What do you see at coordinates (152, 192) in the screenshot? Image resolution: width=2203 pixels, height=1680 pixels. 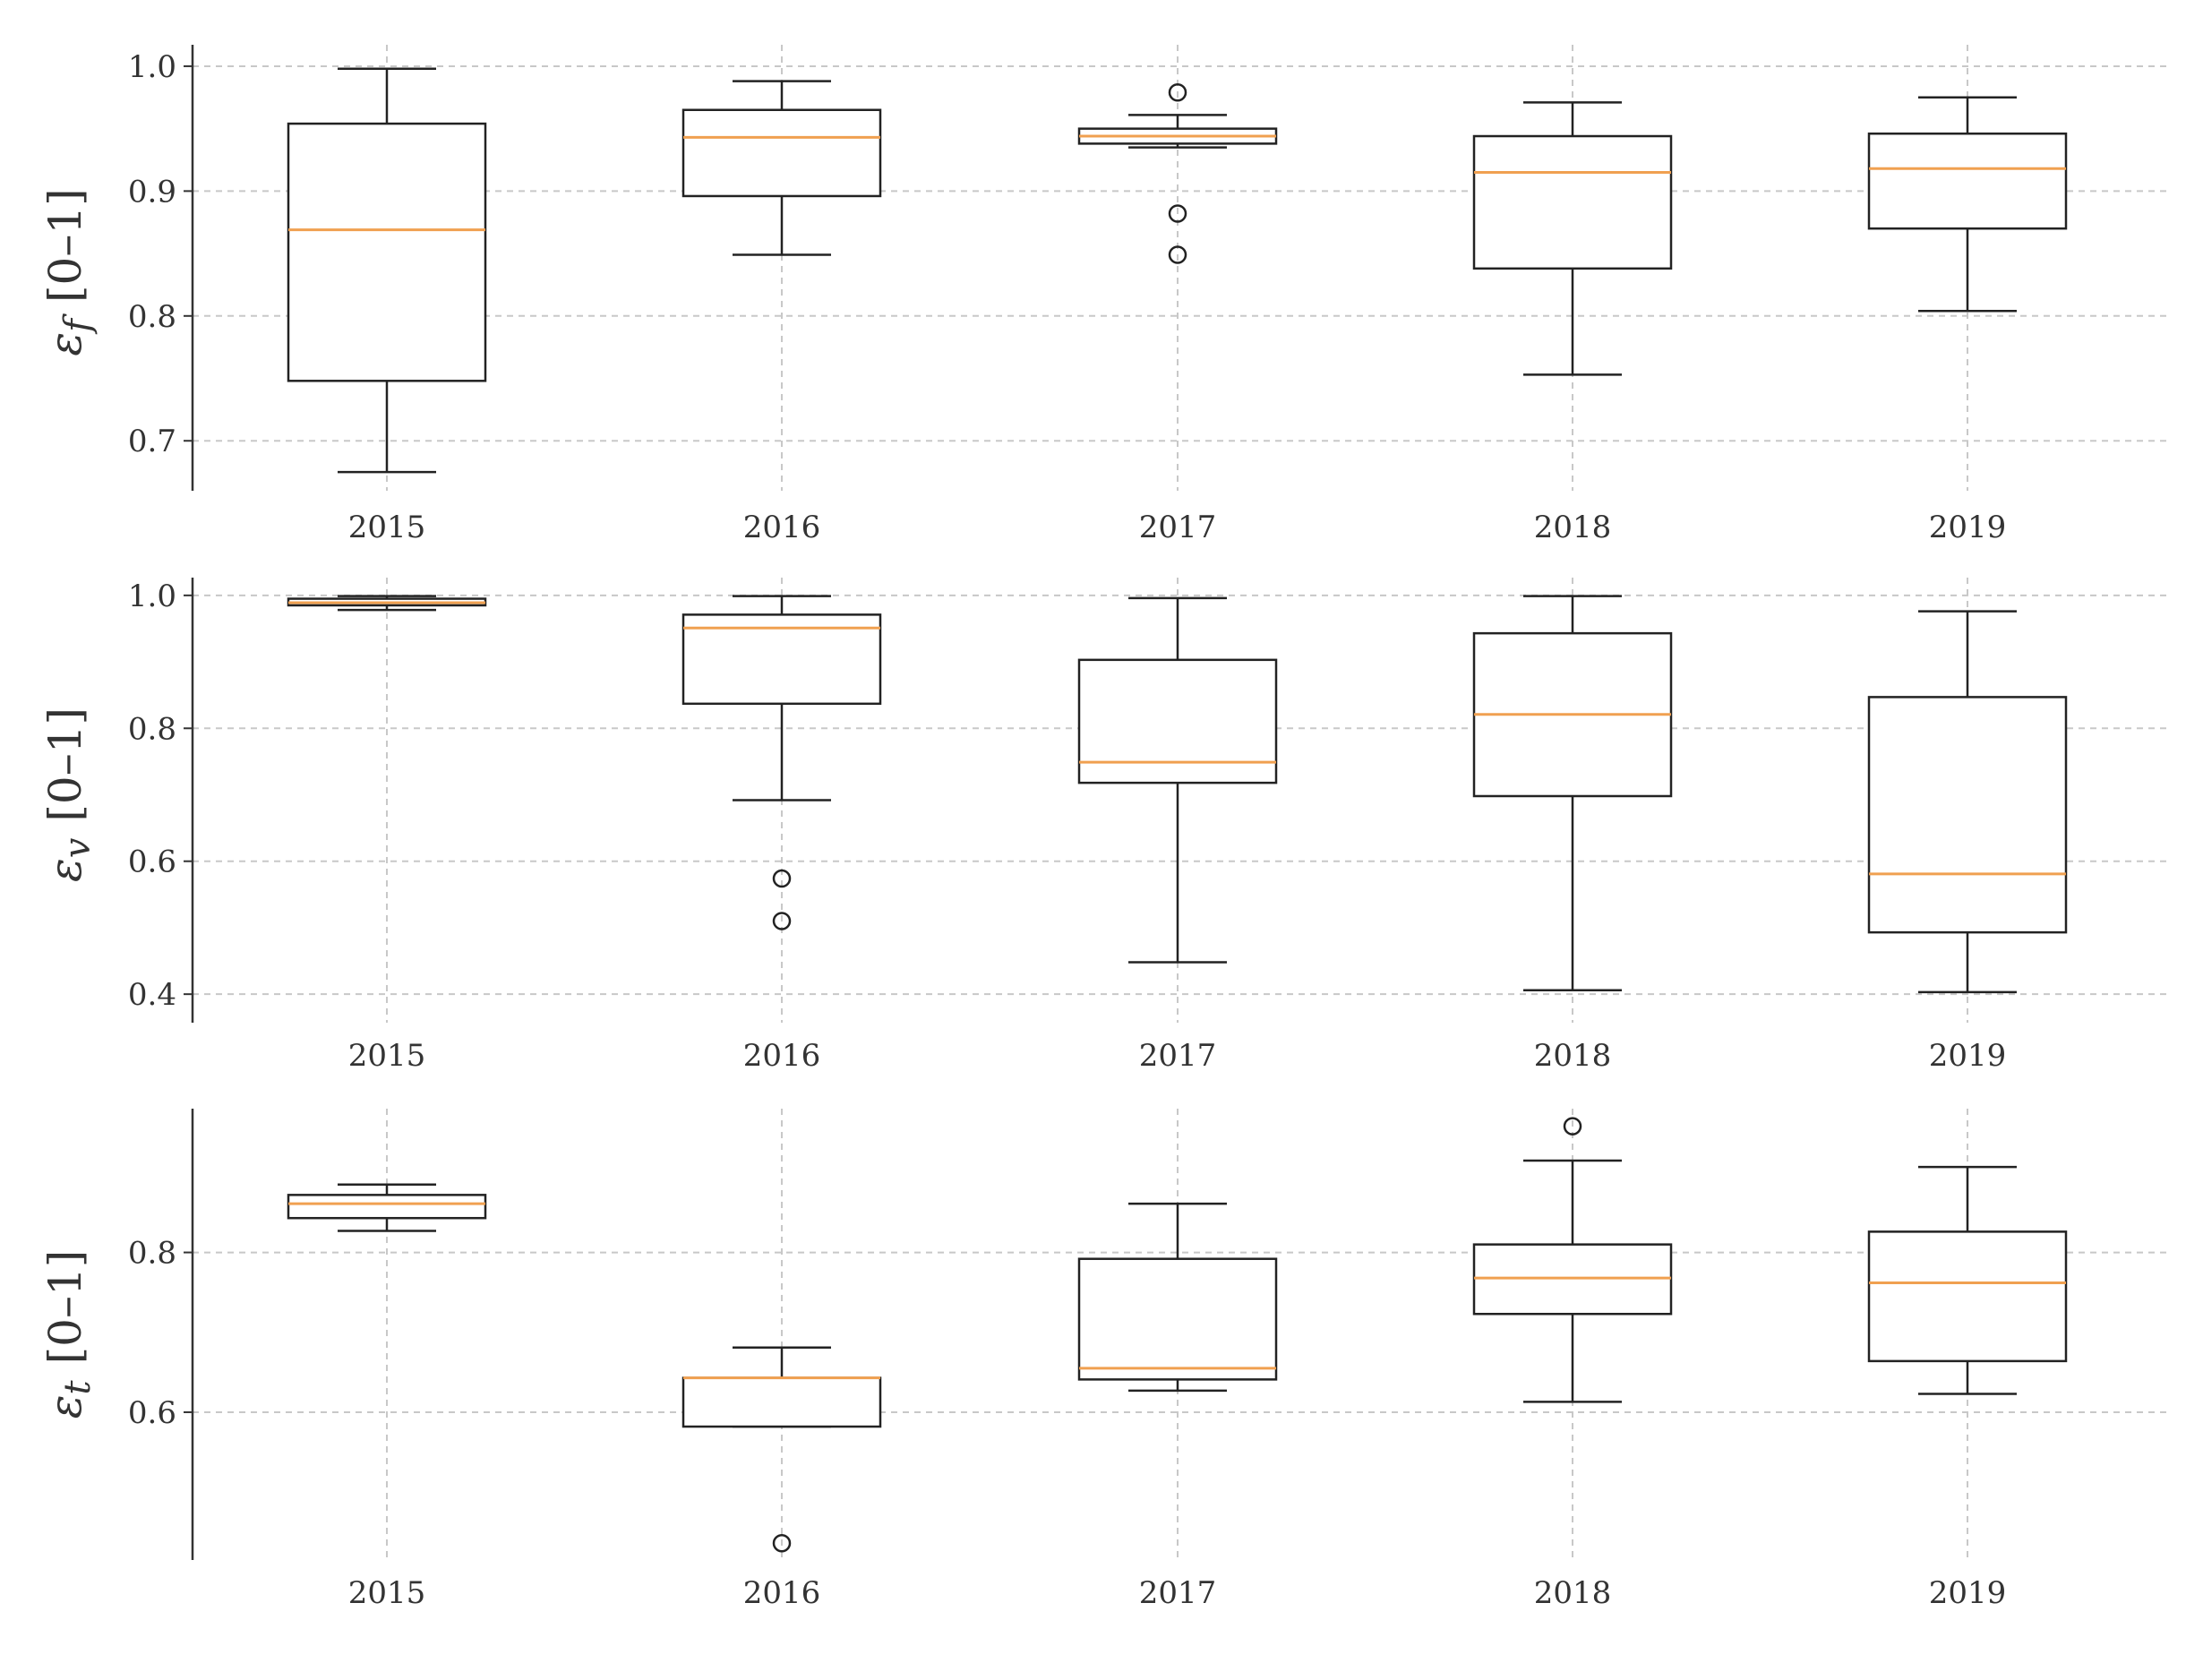 I see `y-tick-label: 0.9` at bounding box center [152, 192].